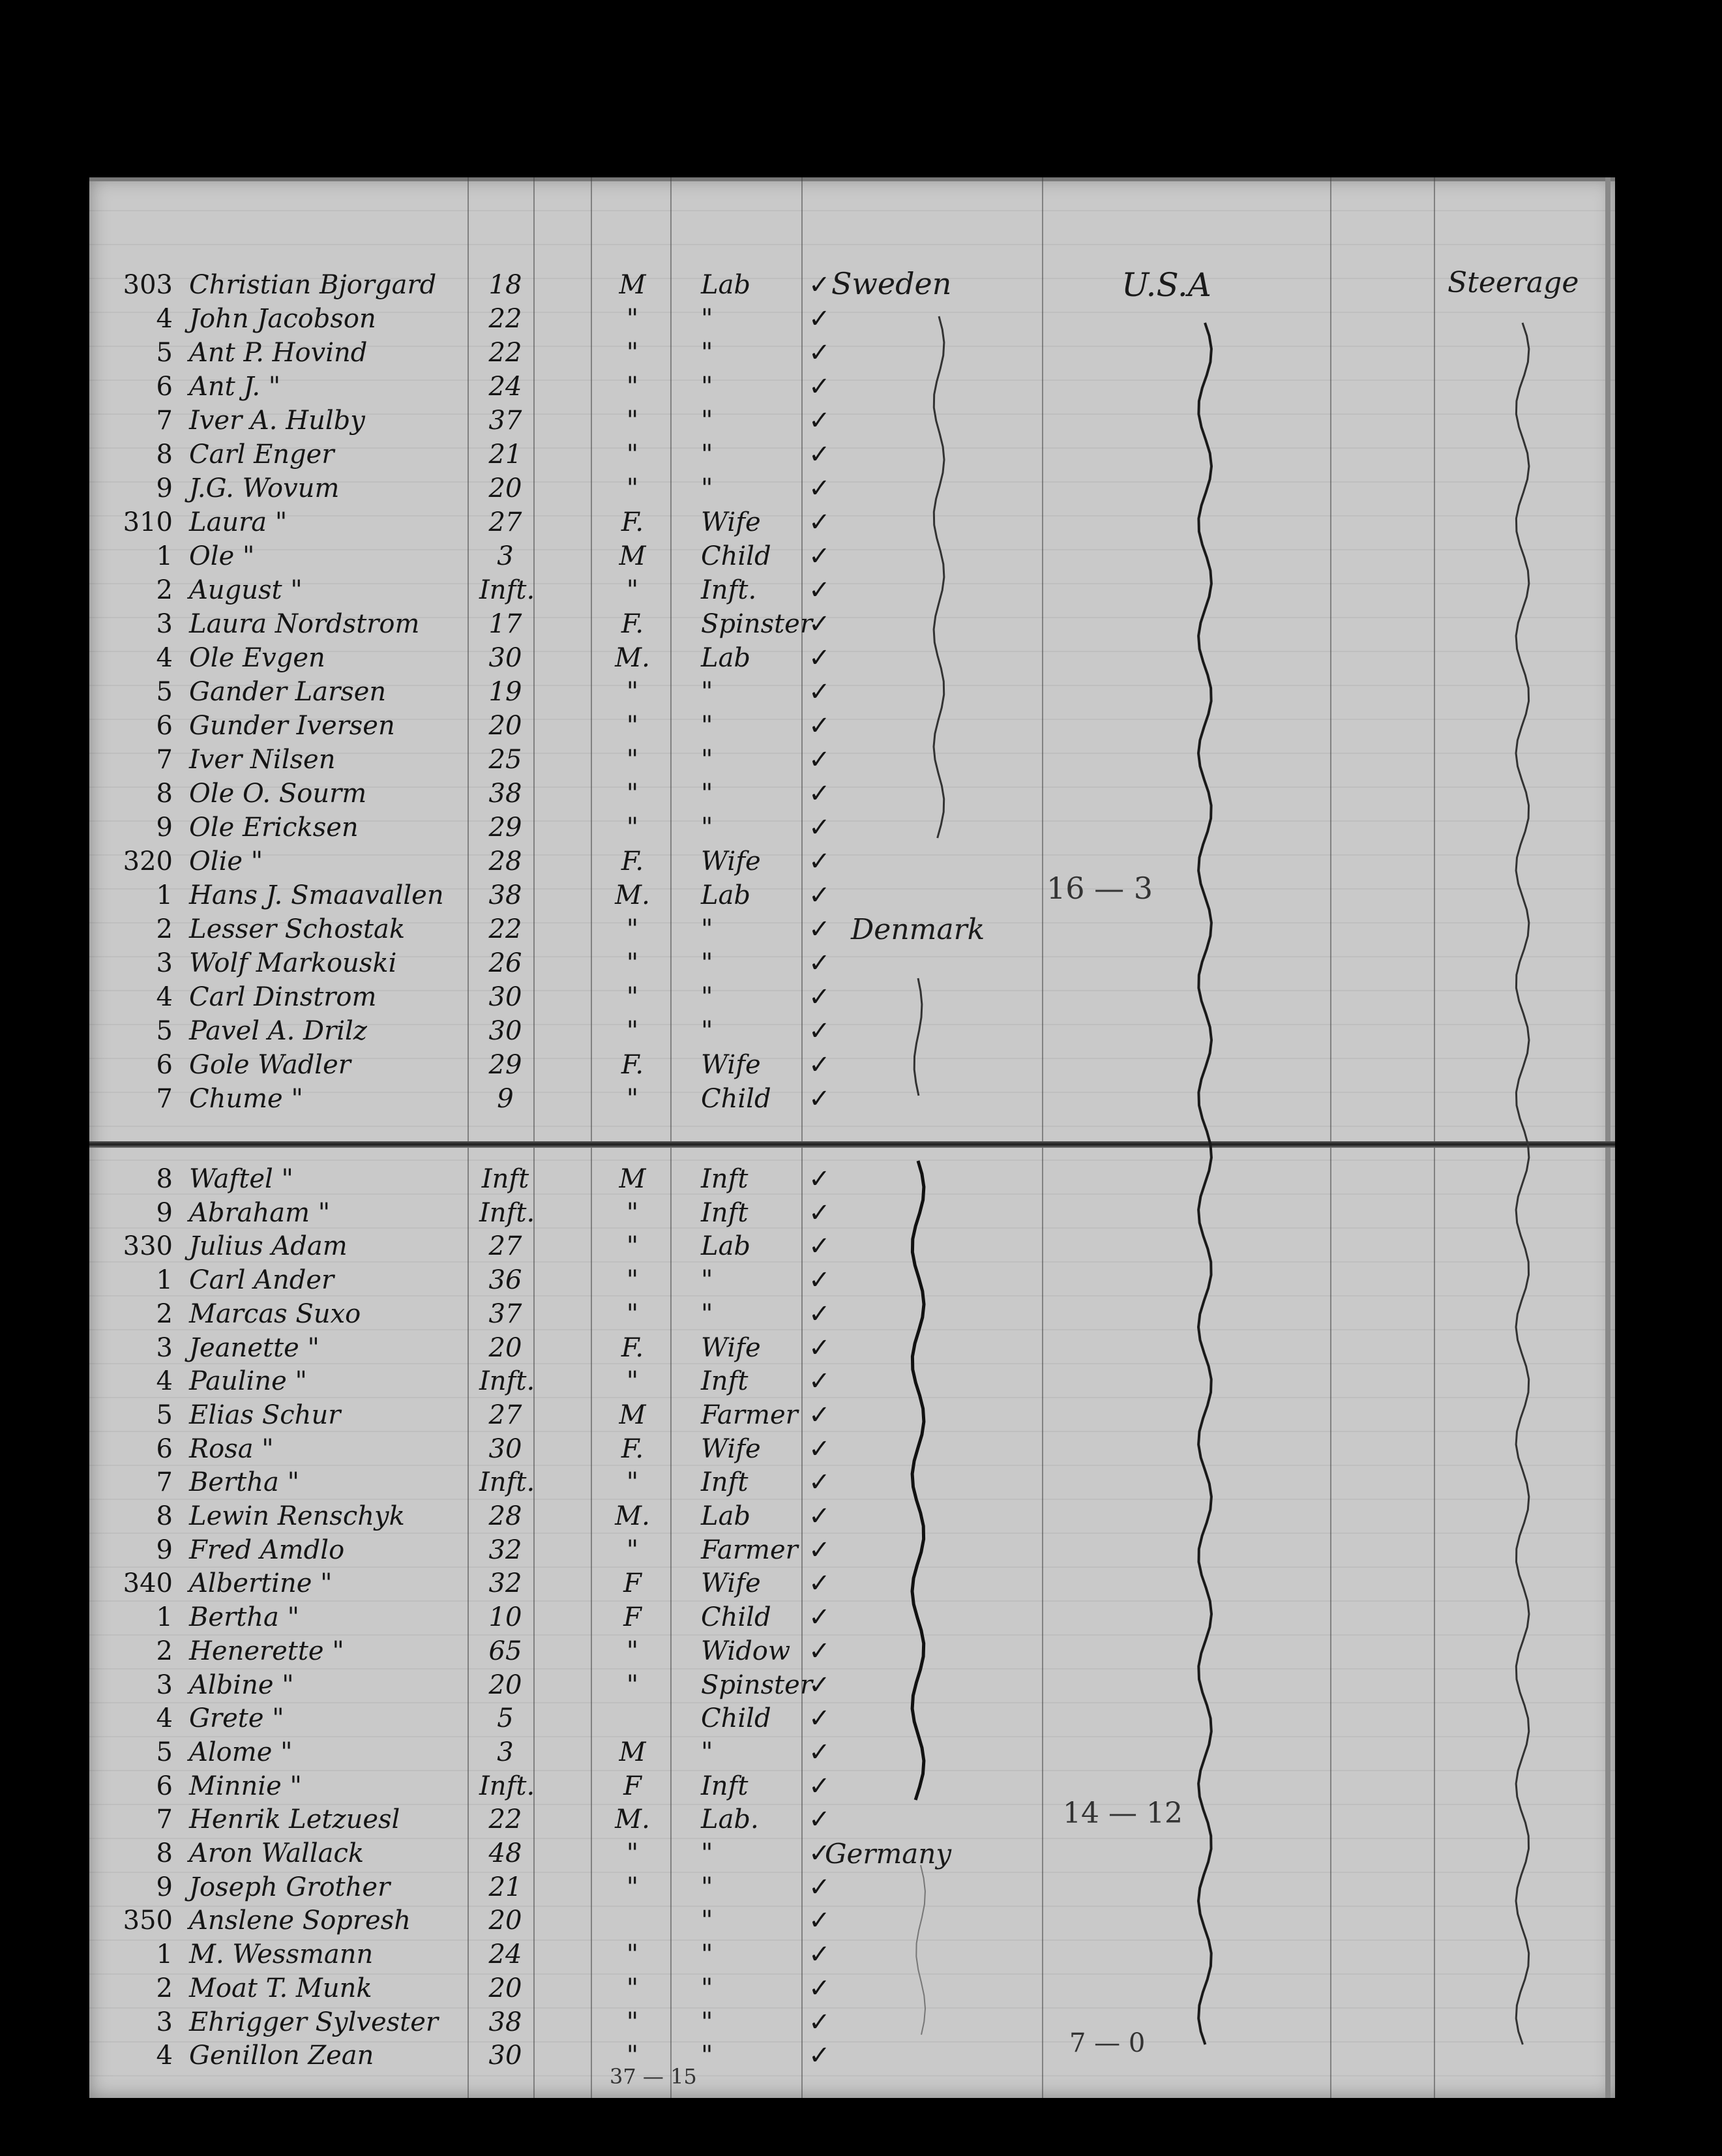 The image size is (1722, 2156). I want to click on table-row: 5 Elias Schur 27 M Farmer ✓, so click(861, 1415).